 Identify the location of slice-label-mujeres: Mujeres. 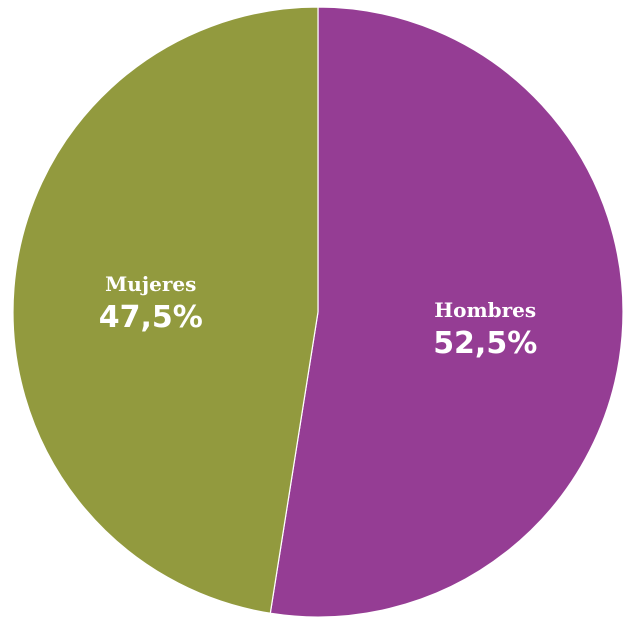
(150, 284).